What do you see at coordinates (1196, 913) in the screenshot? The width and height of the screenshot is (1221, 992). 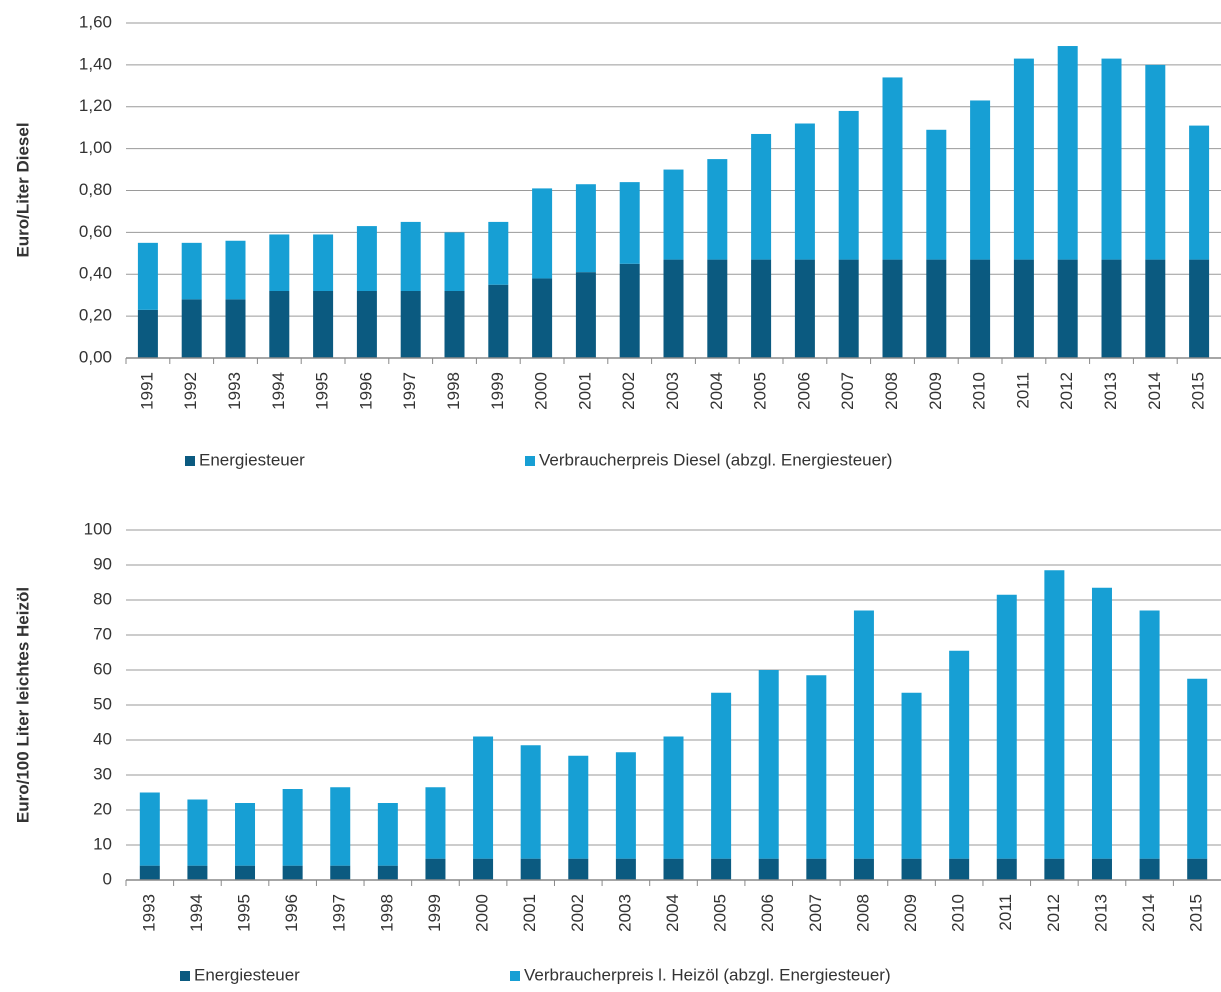 I see `x-tick-label: 2015` at bounding box center [1196, 913].